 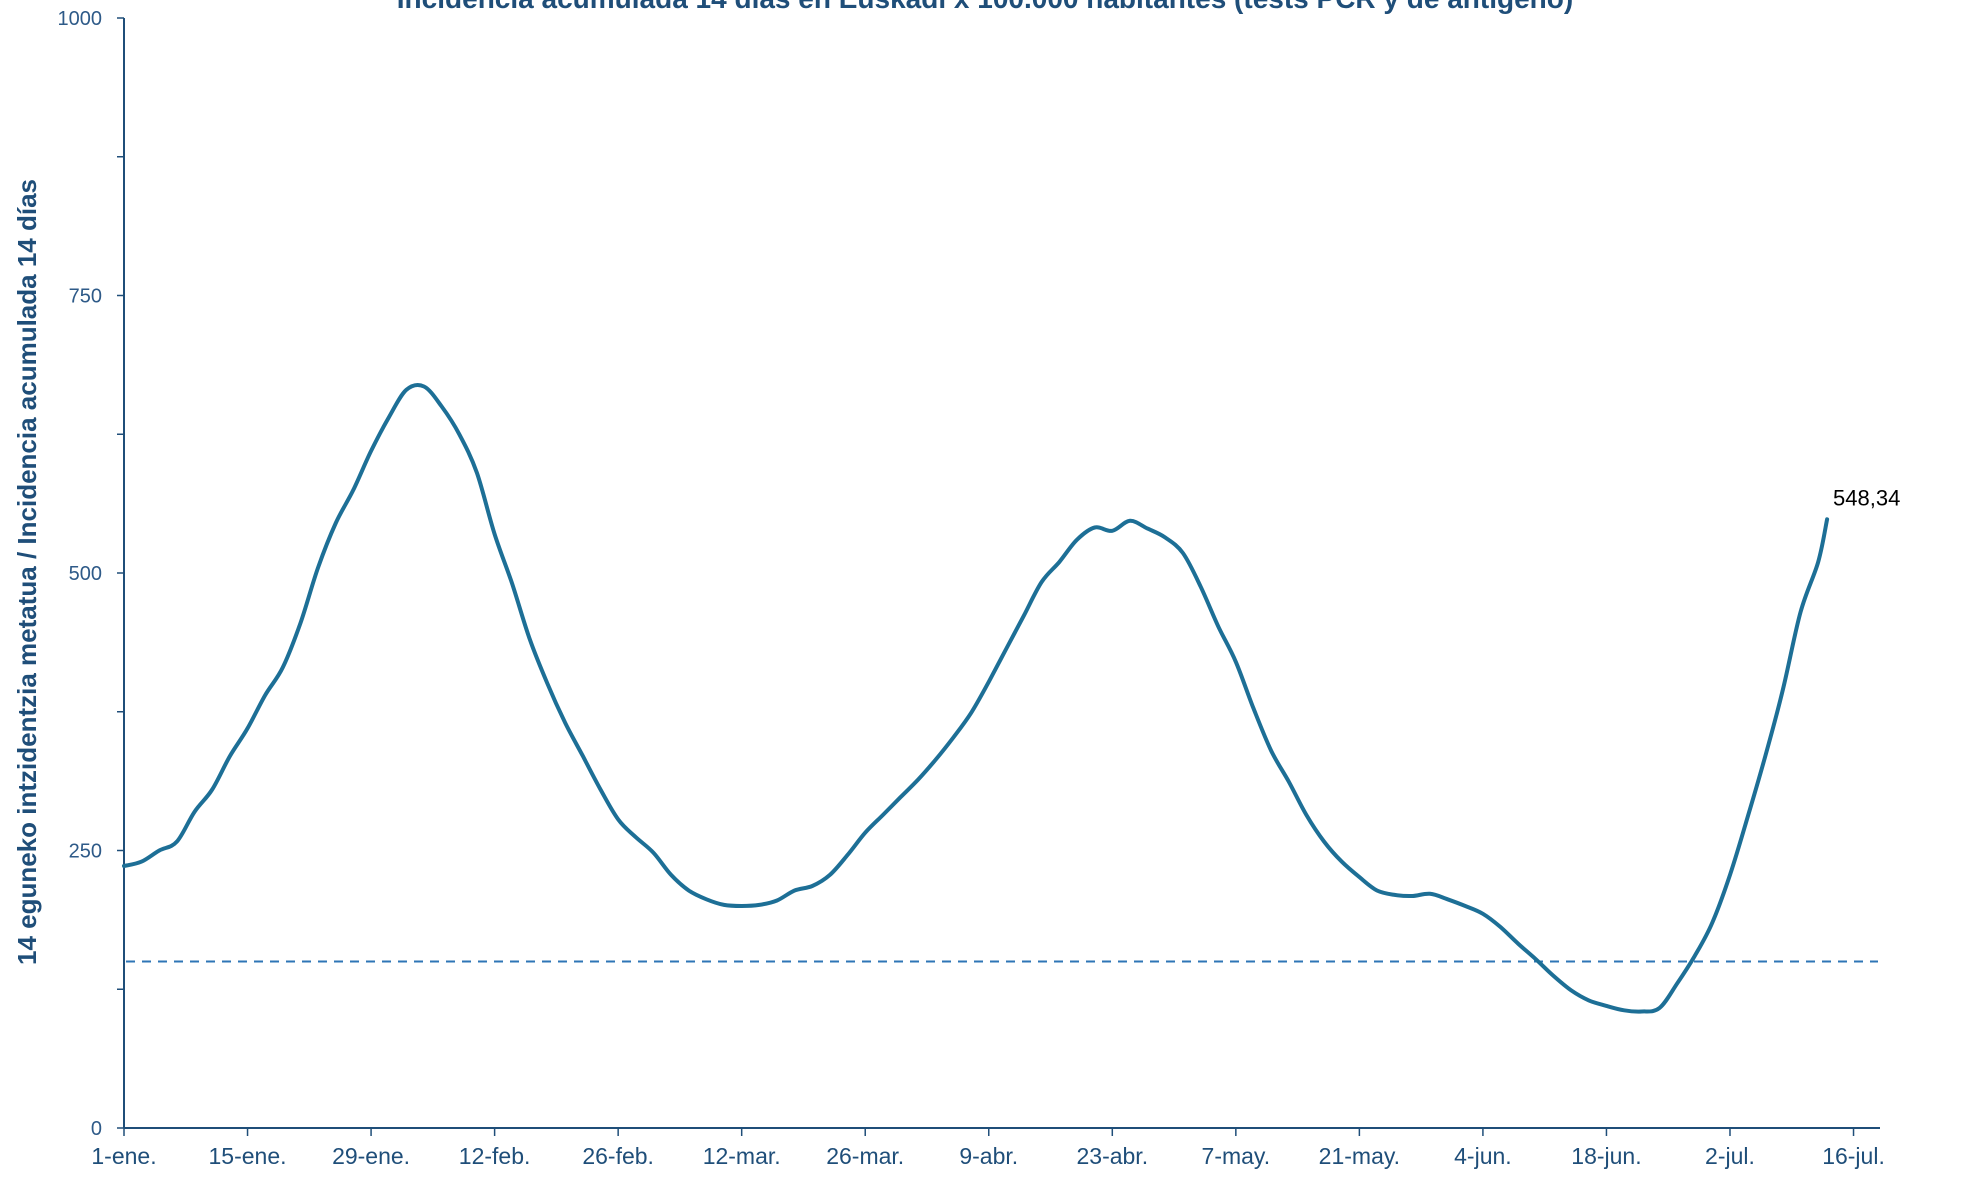 What do you see at coordinates (371, 1156) in the screenshot?
I see `x-tick-label: 29-ene.` at bounding box center [371, 1156].